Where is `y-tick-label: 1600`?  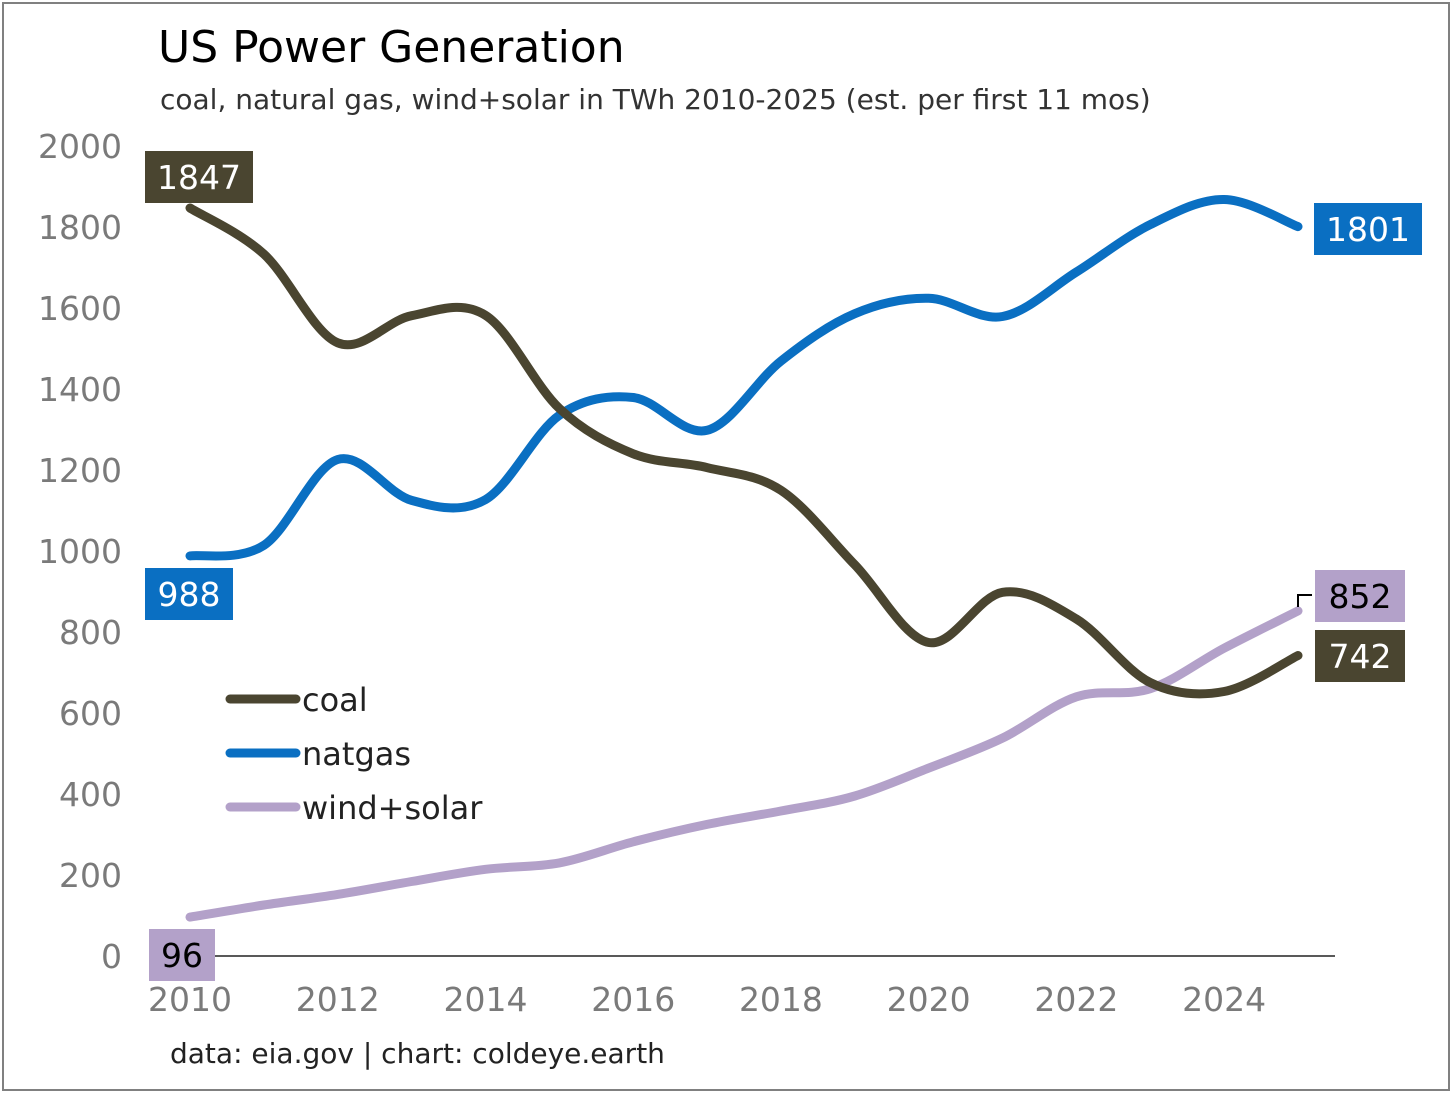
y-tick-label: 1600 is located at coordinates (80, 308).